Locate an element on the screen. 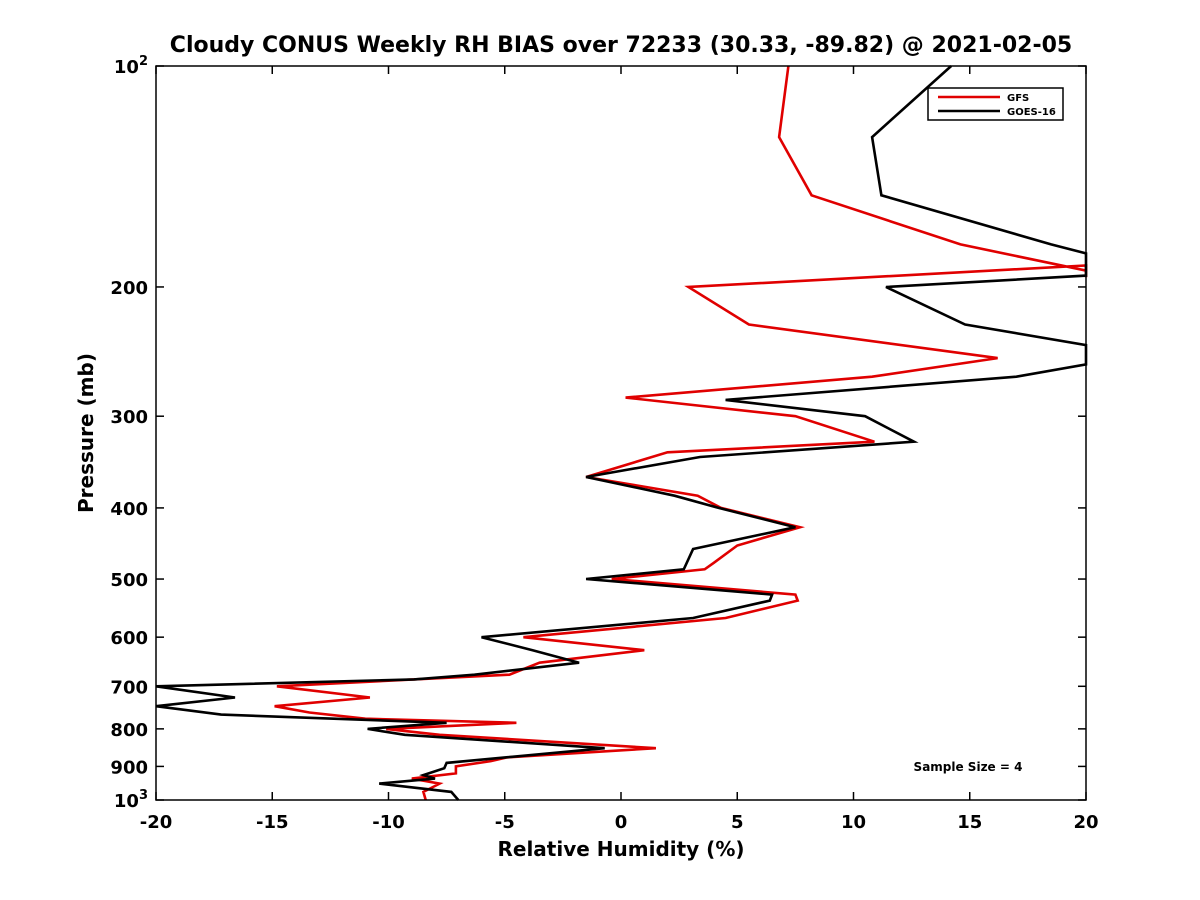  x-tick-label: -20 is located at coordinates (156, 822).